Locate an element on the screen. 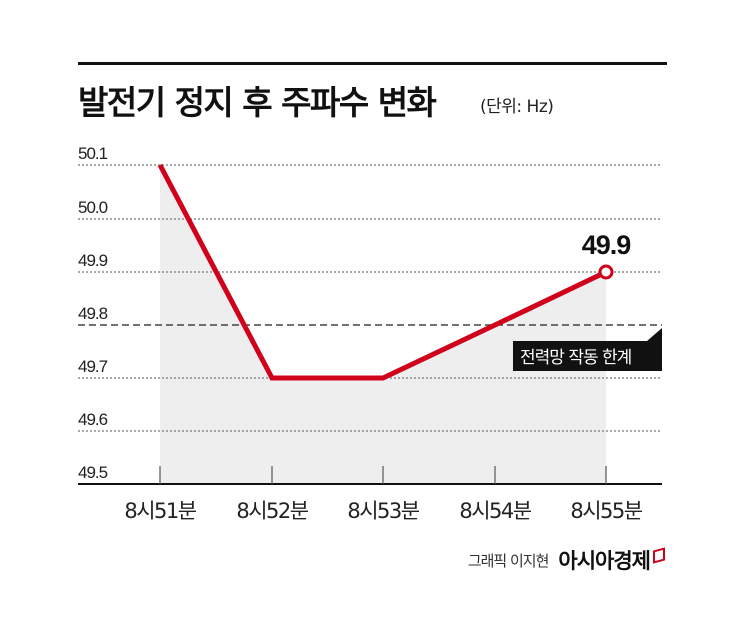 Image resolution: width=745 pixels, height=638 pixels. x-axis-labels: 8시51분 8시52분 8시53분 8시54분 8시55분 is located at coordinates (384, 511).